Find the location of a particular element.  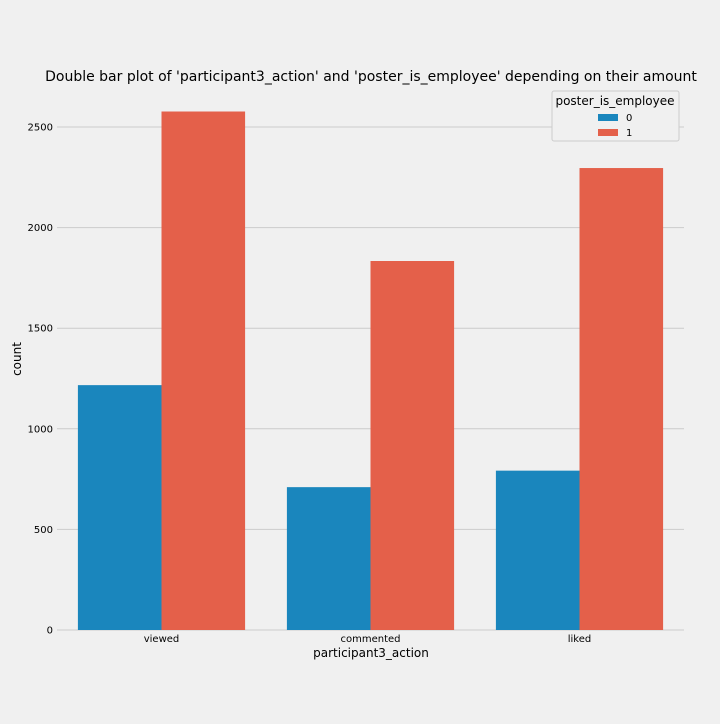

x-tick-labels: viewed commented liked is located at coordinates (368, 639).